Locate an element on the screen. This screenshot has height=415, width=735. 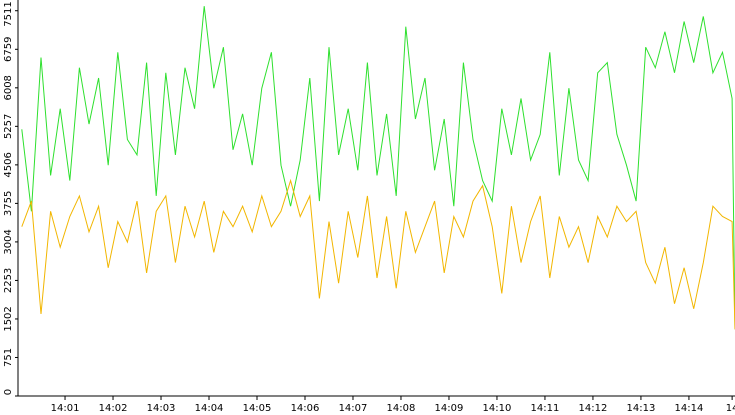
y-tick-label: 2253 is located at coordinates (8, 280).